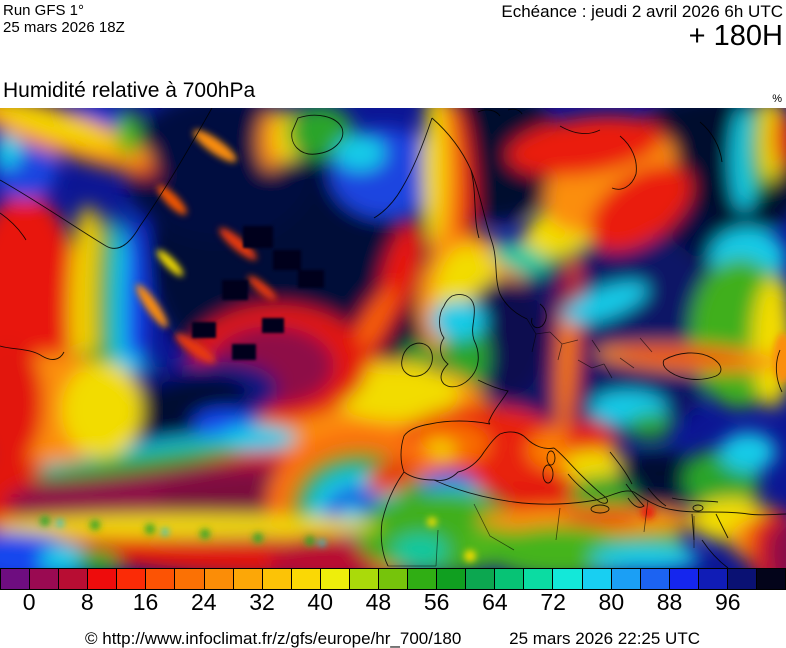  Describe the element at coordinates (669, 602) in the screenshot. I see `colorbar-tick: 88` at that location.